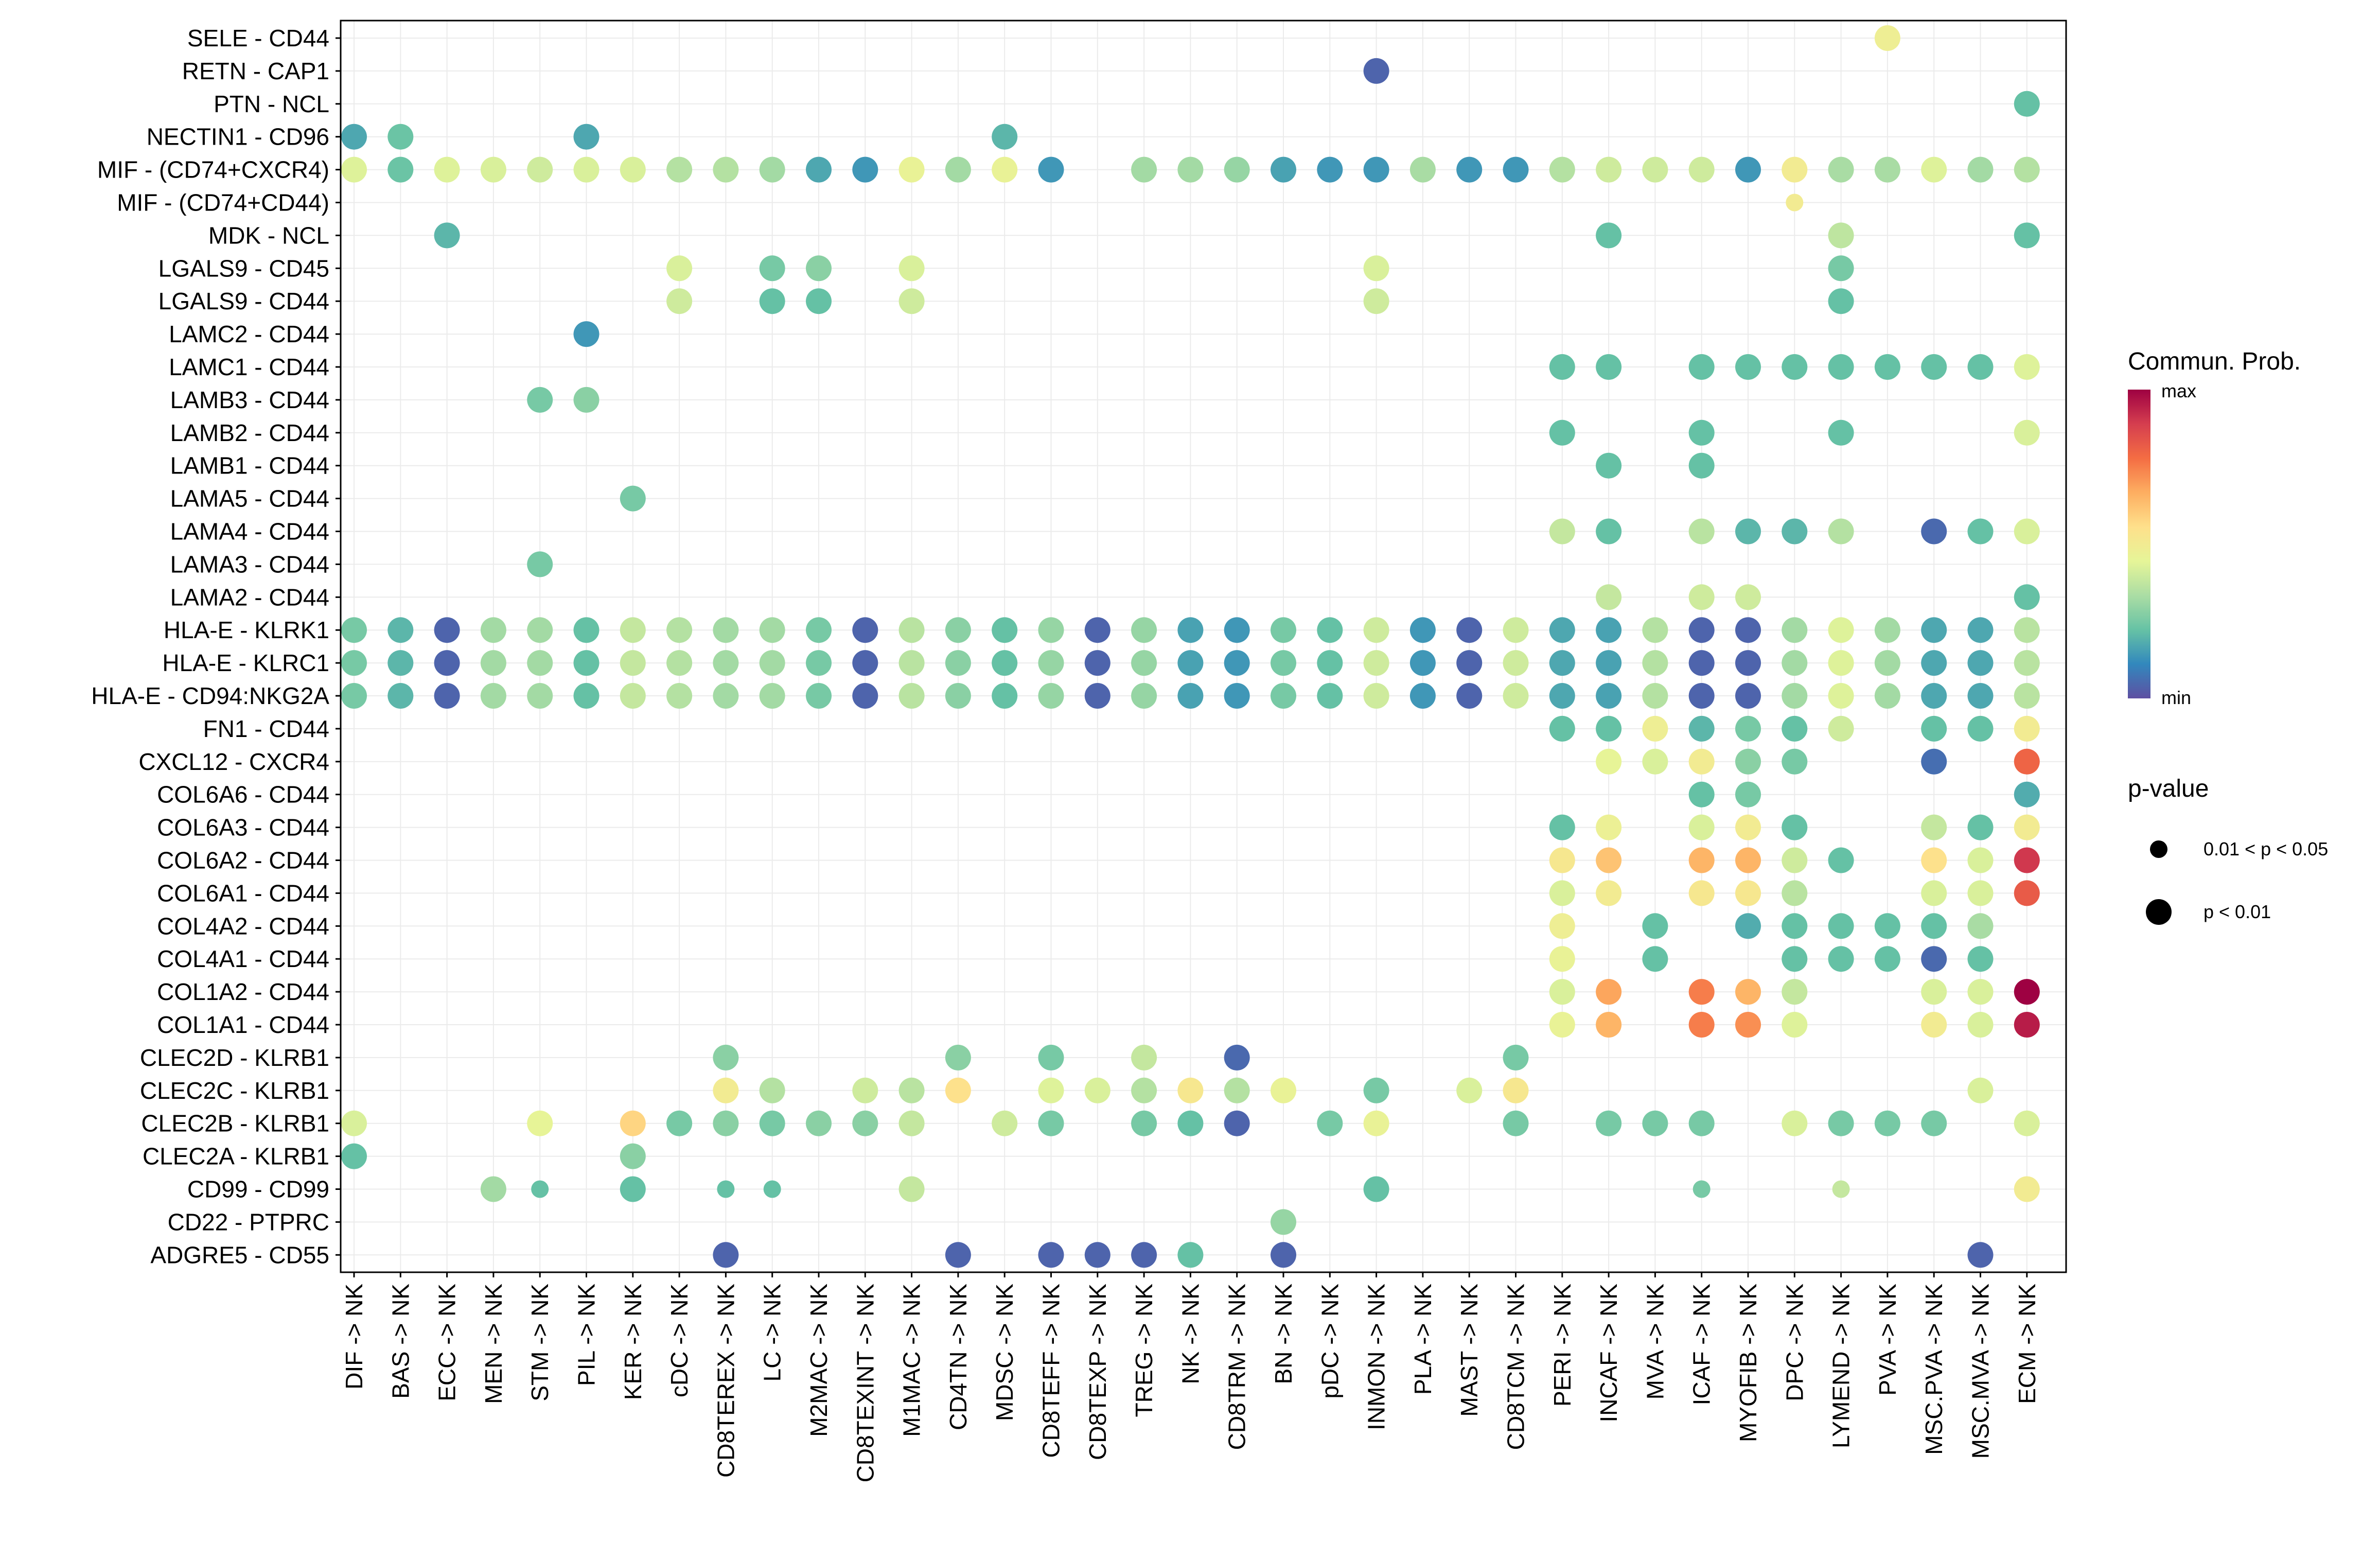 This screenshot has height=1544, width=2380. I want to click on y-tick-label: SELE - CD44, so click(258, 38).